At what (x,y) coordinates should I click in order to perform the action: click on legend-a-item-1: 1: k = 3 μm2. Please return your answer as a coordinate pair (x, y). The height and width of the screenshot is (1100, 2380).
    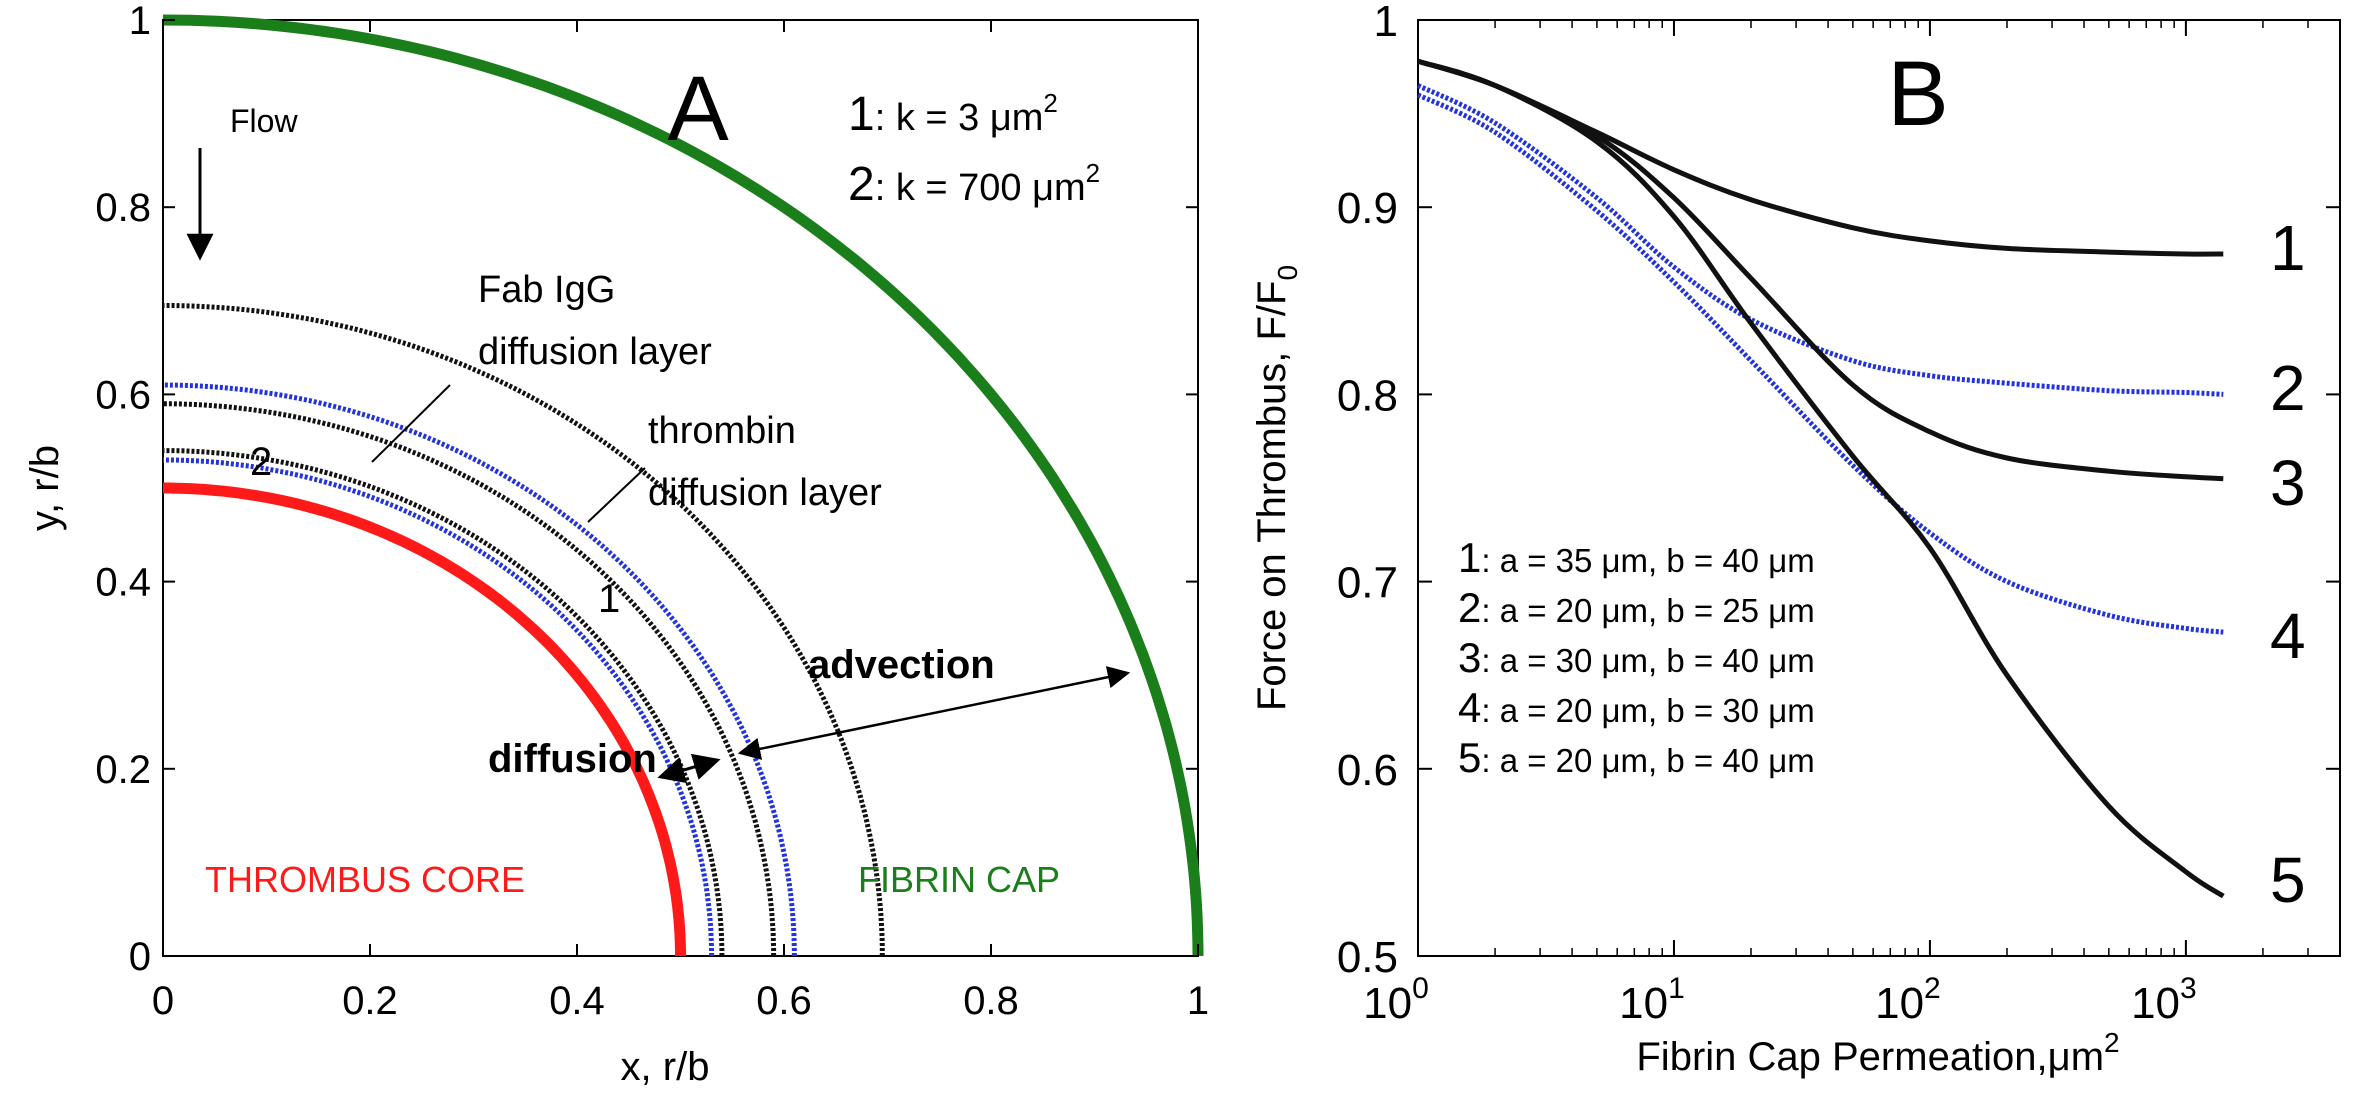
    Looking at the image, I should click on (953, 114).